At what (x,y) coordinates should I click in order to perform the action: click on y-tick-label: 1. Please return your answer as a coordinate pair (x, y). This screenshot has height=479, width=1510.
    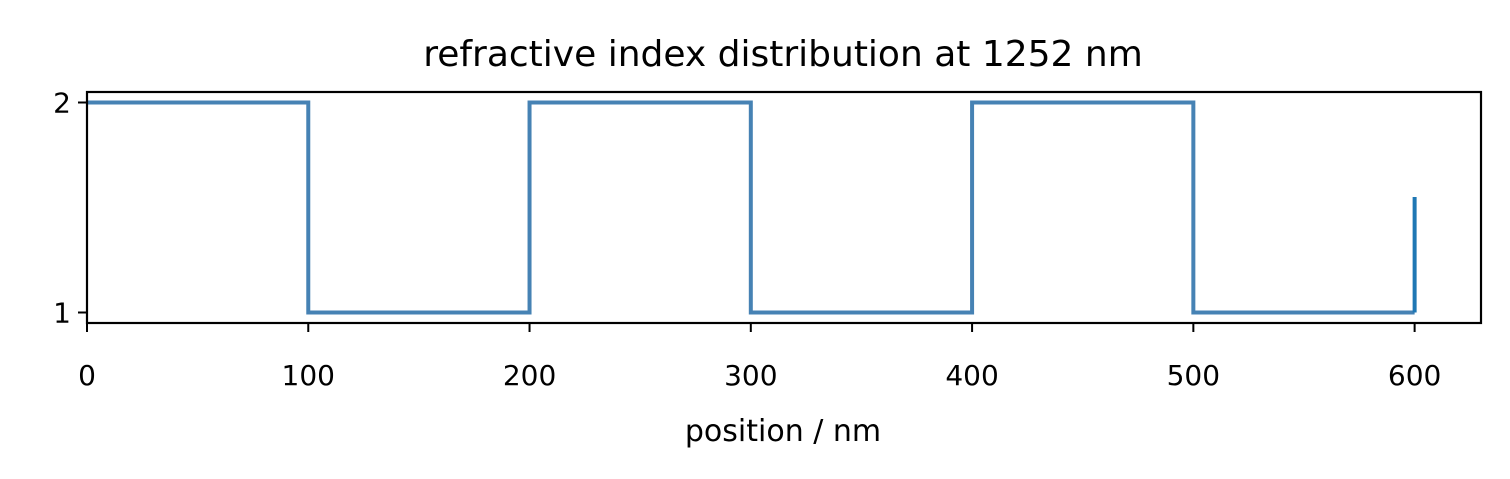
    Looking at the image, I should click on (62, 313).